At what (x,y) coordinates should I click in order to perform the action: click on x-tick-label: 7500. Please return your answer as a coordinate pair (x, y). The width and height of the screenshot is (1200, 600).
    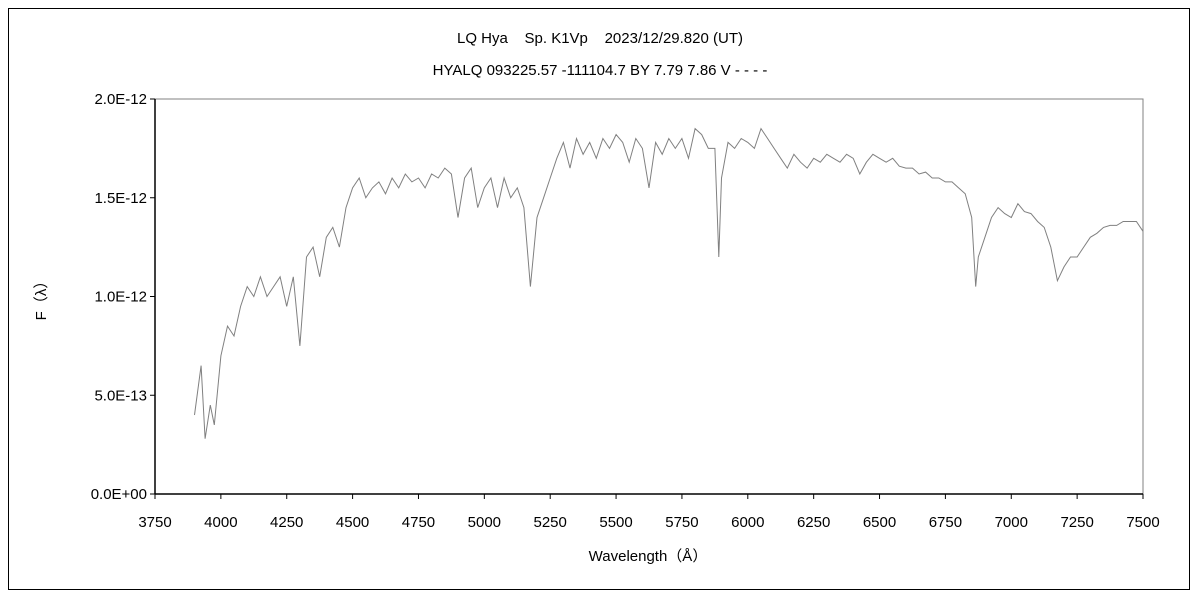
    Looking at the image, I should click on (1142, 522).